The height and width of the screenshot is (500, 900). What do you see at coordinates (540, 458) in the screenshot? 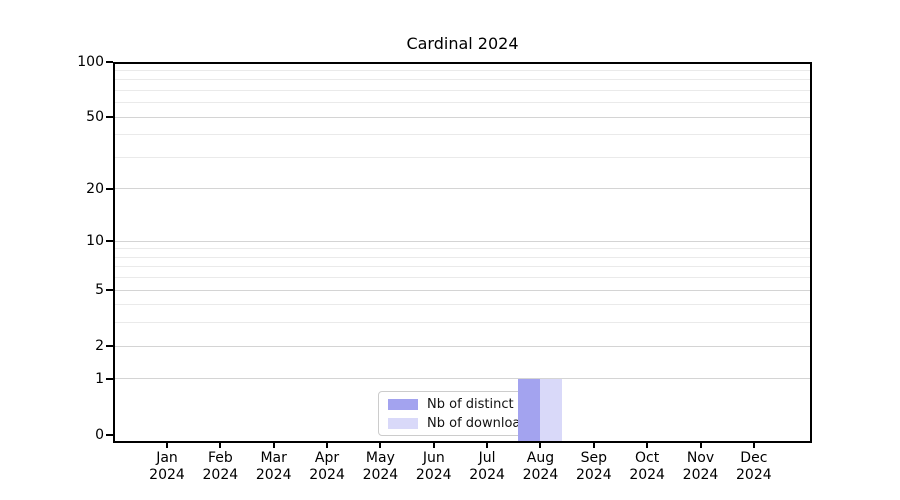
I see `x-axis-label-month: Aug` at bounding box center [540, 458].